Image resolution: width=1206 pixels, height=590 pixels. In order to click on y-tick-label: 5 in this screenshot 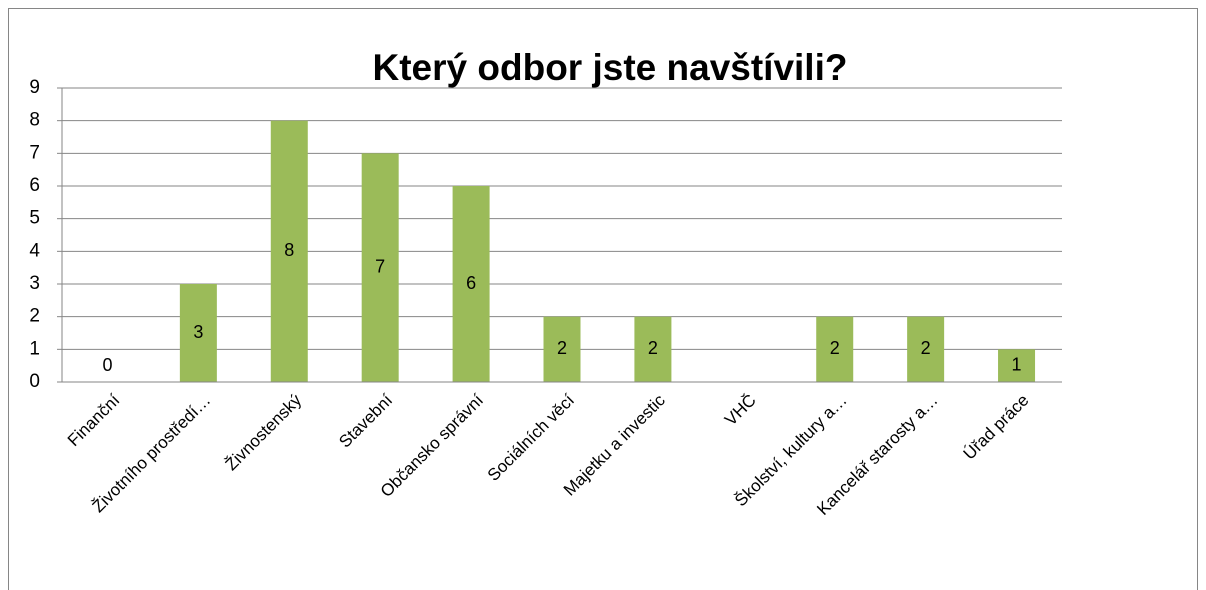, I will do `click(34, 218)`.